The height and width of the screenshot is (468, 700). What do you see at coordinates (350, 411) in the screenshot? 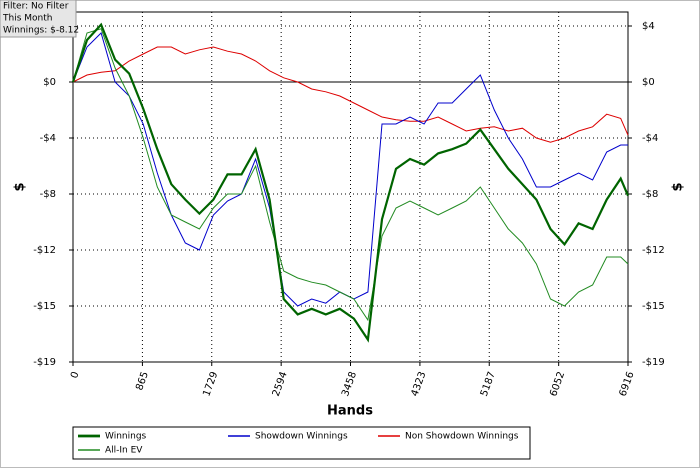
I see `x-axis-label: Hands` at bounding box center [350, 411].